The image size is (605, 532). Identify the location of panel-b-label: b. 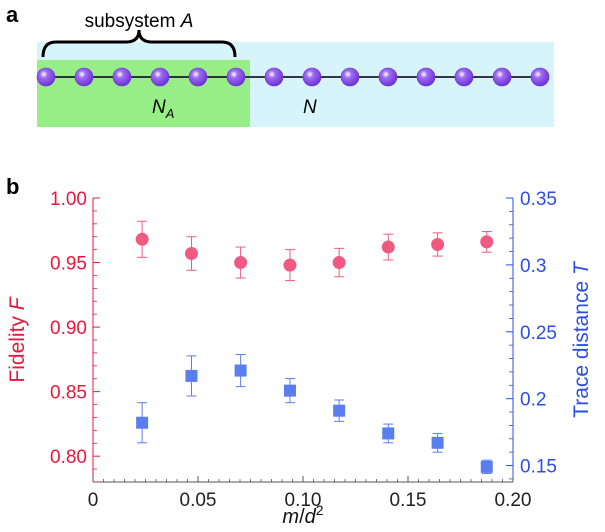
(12, 186).